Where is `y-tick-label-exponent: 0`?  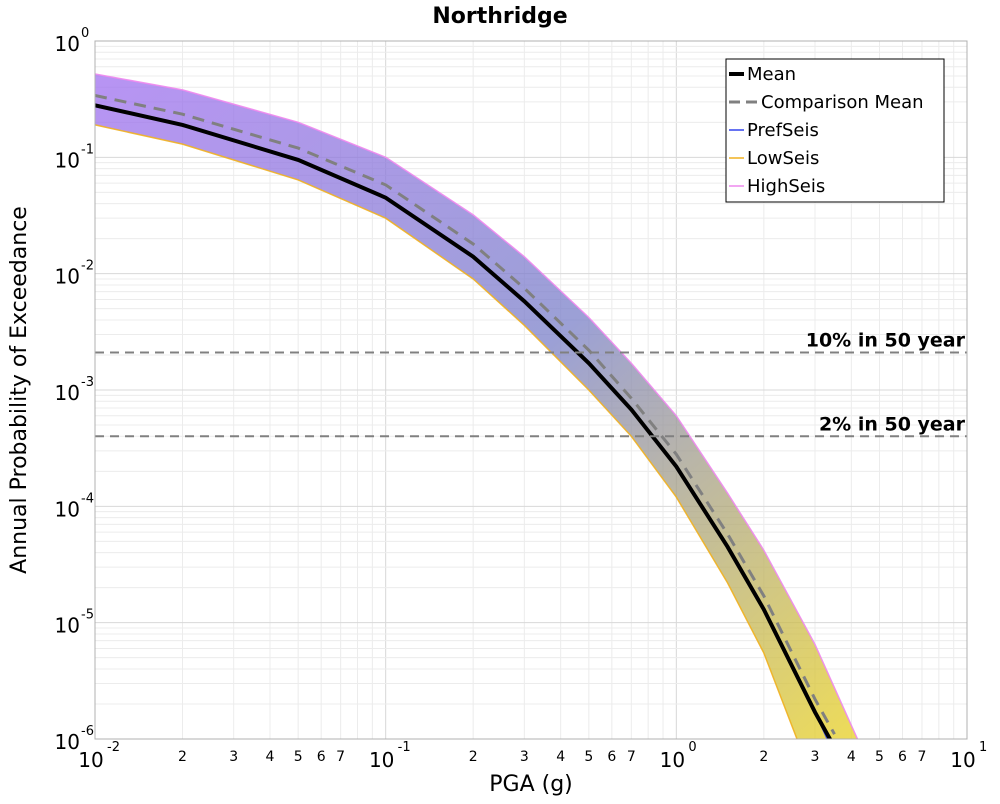 y-tick-label-exponent: 0 is located at coordinates (85, 33).